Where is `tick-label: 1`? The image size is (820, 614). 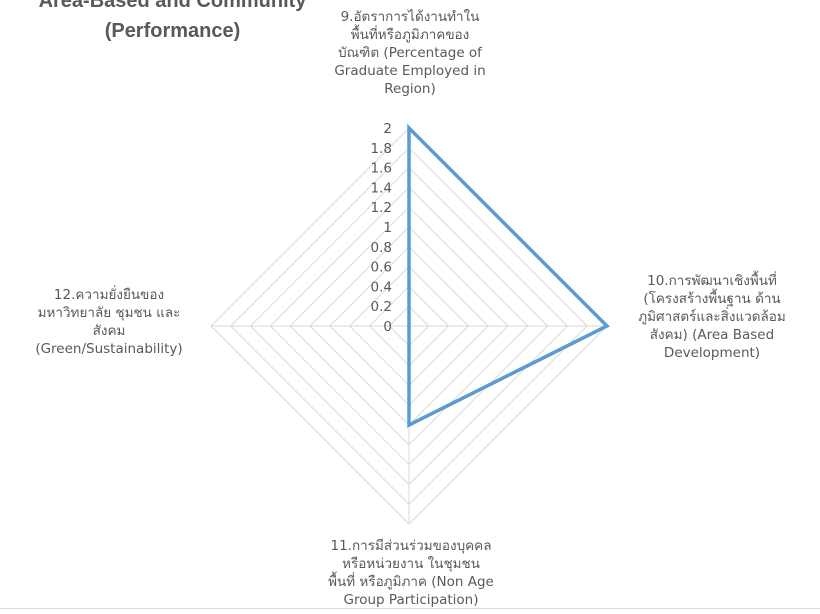 tick-label: 1 is located at coordinates (387, 228).